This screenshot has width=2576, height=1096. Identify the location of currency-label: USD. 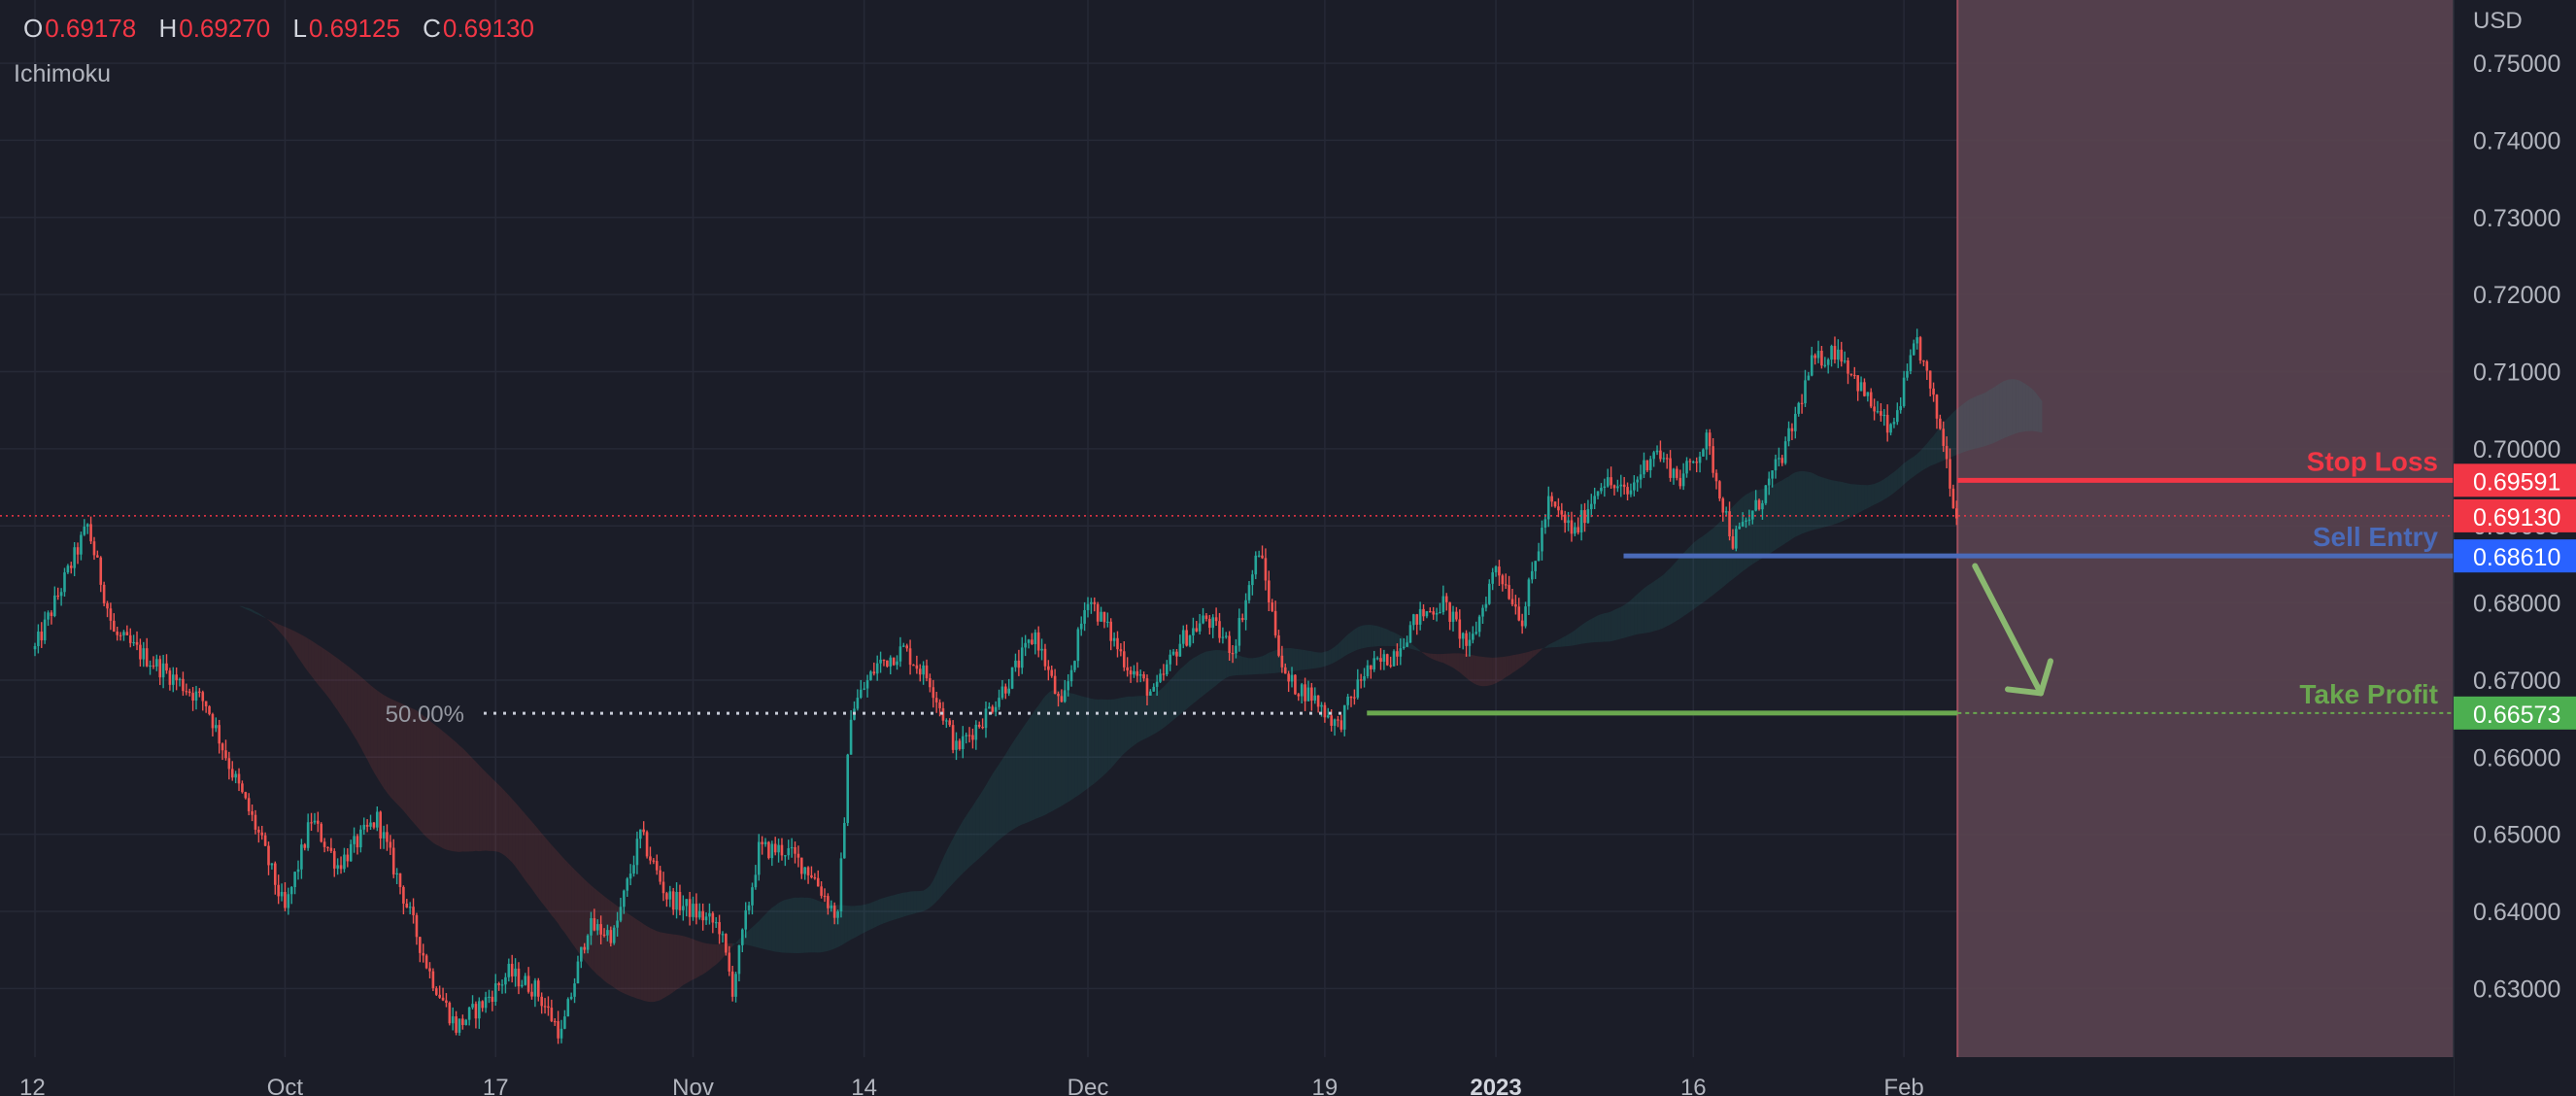
(2498, 21).